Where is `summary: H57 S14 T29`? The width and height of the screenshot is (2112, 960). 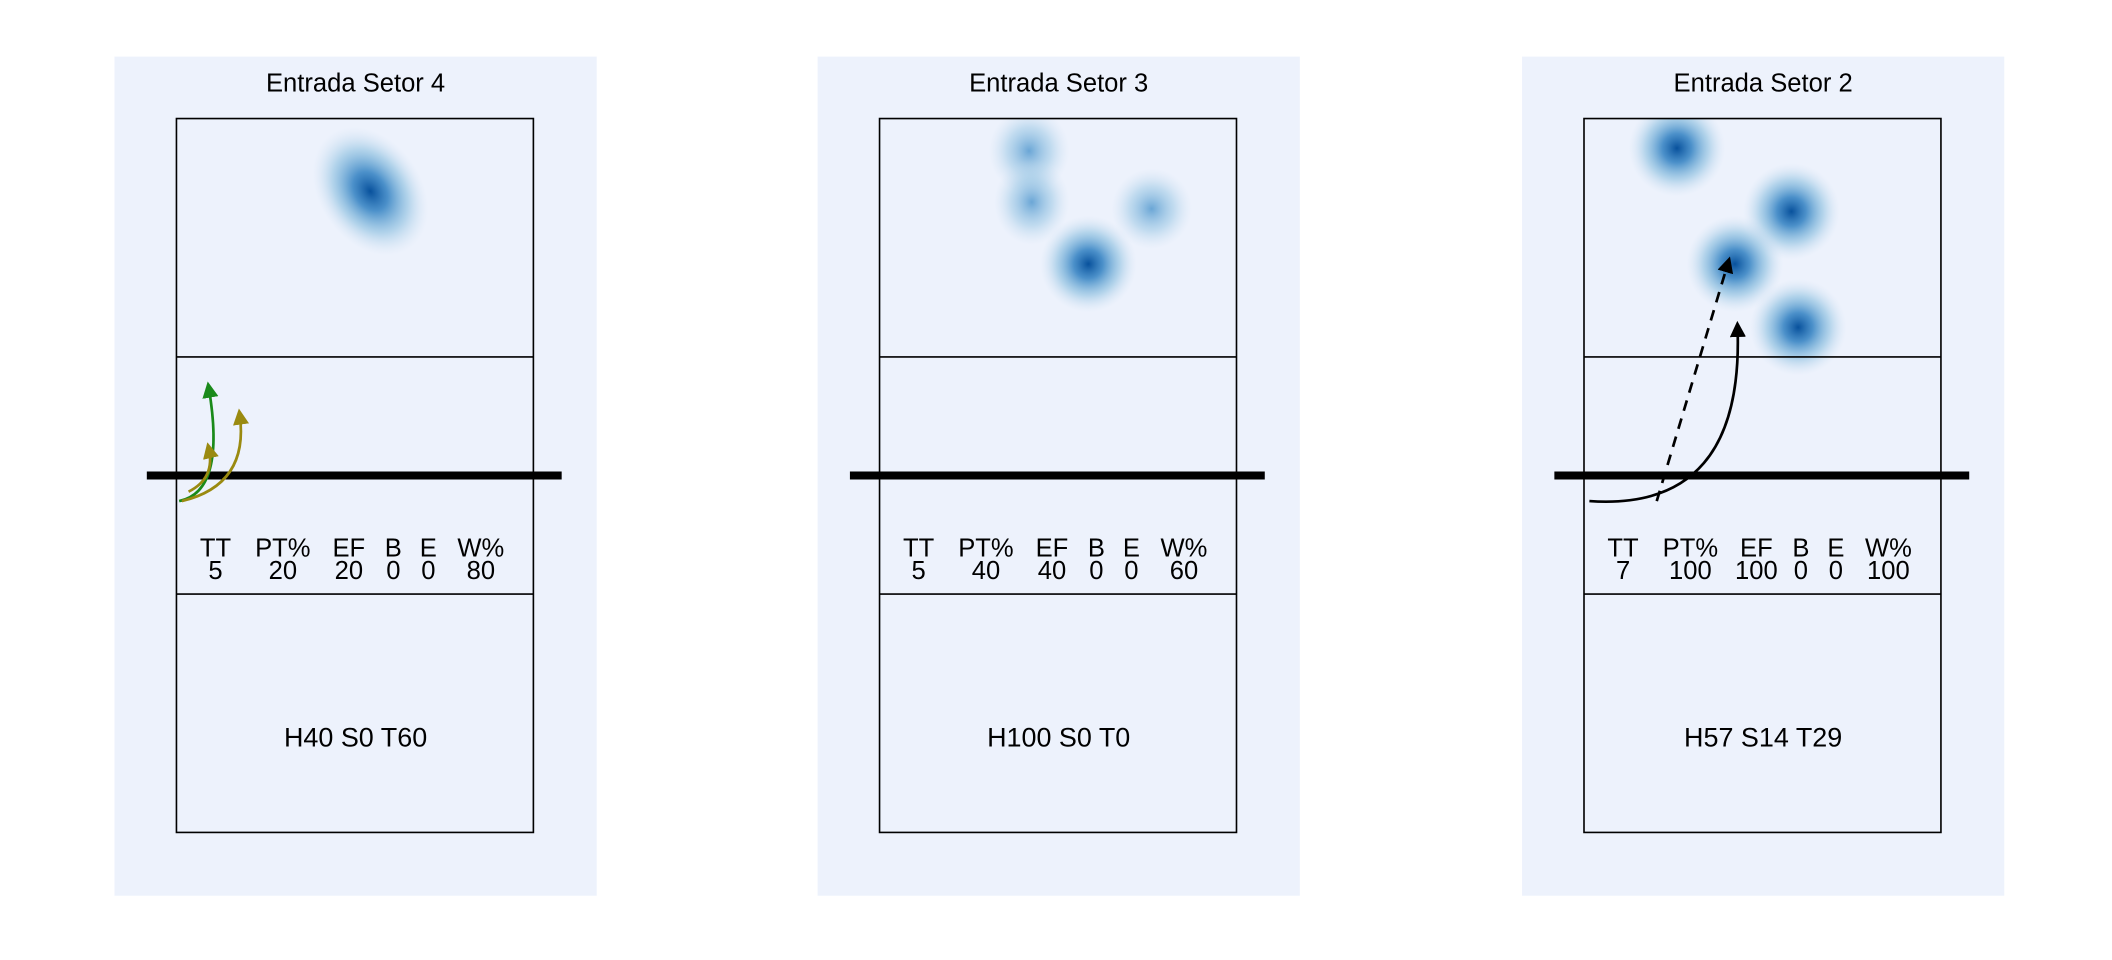
summary: H57 S14 T29 is located at coordinates (1763, 738).